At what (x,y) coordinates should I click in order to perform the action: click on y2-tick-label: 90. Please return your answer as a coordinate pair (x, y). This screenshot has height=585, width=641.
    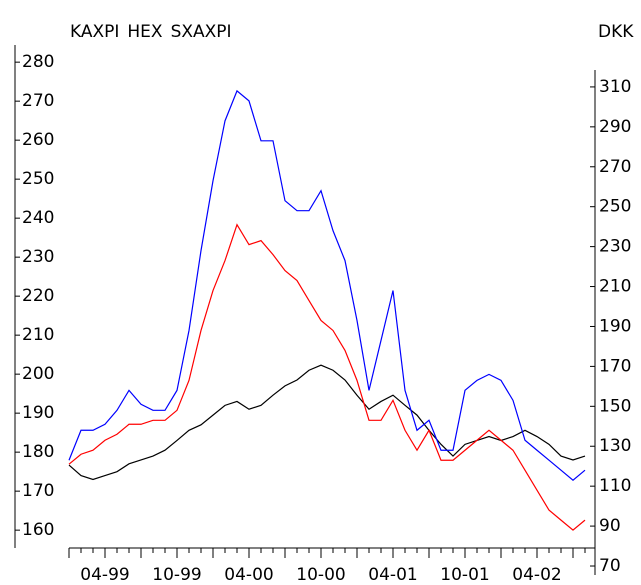
    Looking at the image, I should click on (610, 526).